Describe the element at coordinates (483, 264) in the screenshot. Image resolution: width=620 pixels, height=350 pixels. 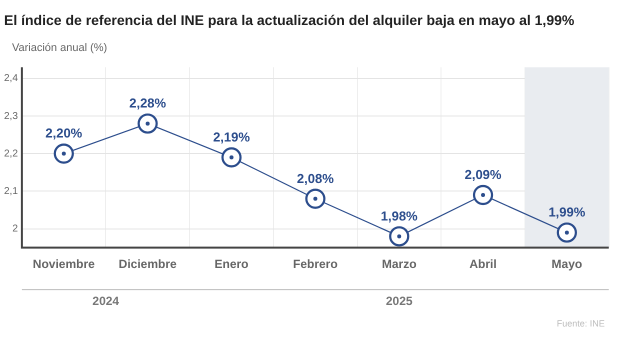
I see `x-tick-label: Abril` at that location.